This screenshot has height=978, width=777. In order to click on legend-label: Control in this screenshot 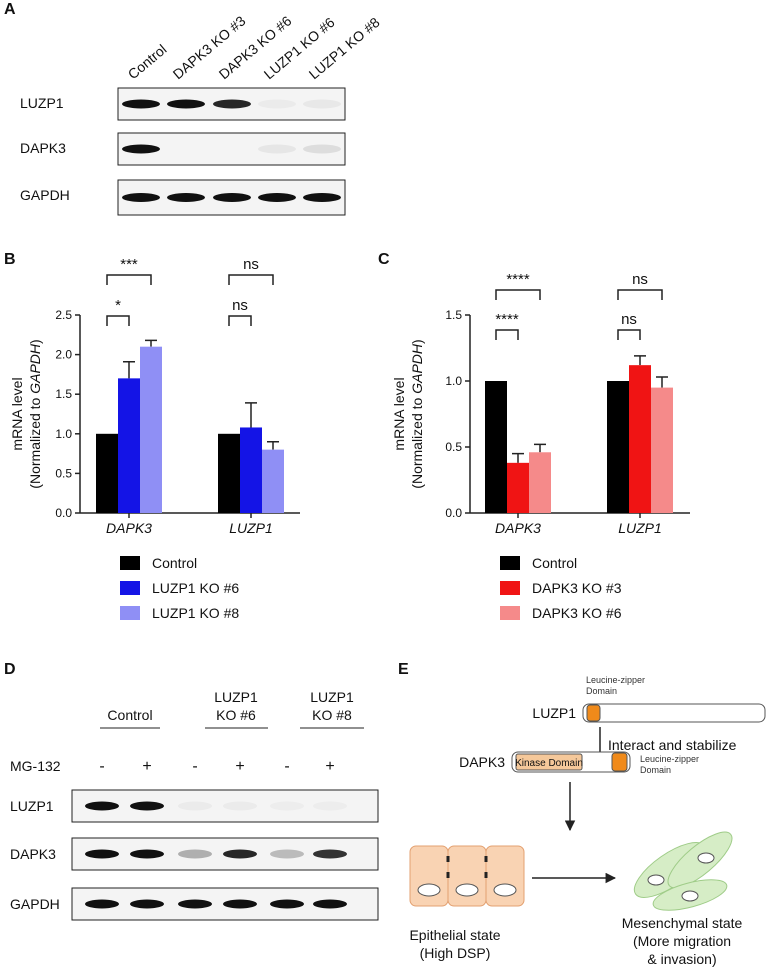, I will do `click(554, 563)`.